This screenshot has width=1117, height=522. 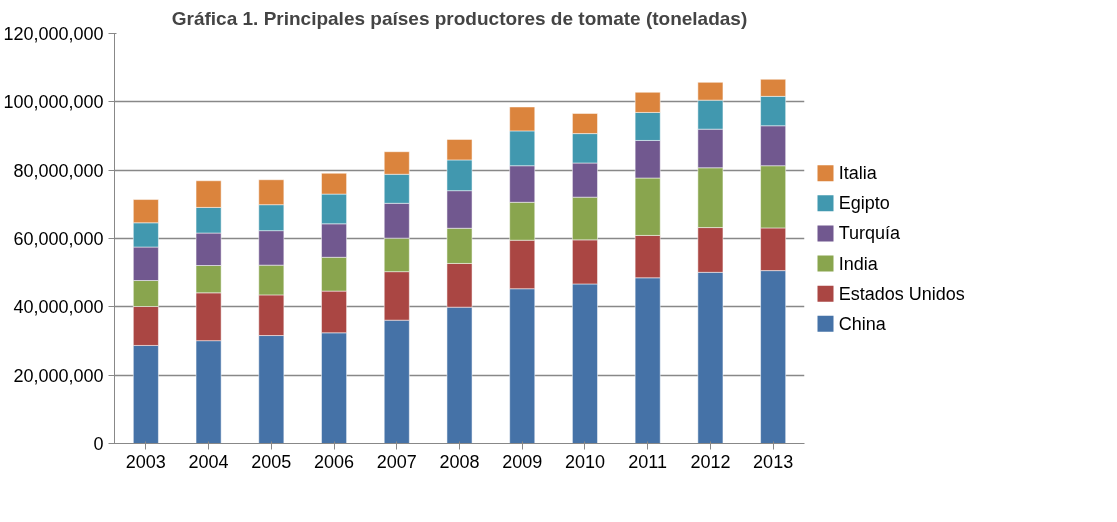 I want to click on y-tick-label: 60,000,000, so click(x=58, y=239).